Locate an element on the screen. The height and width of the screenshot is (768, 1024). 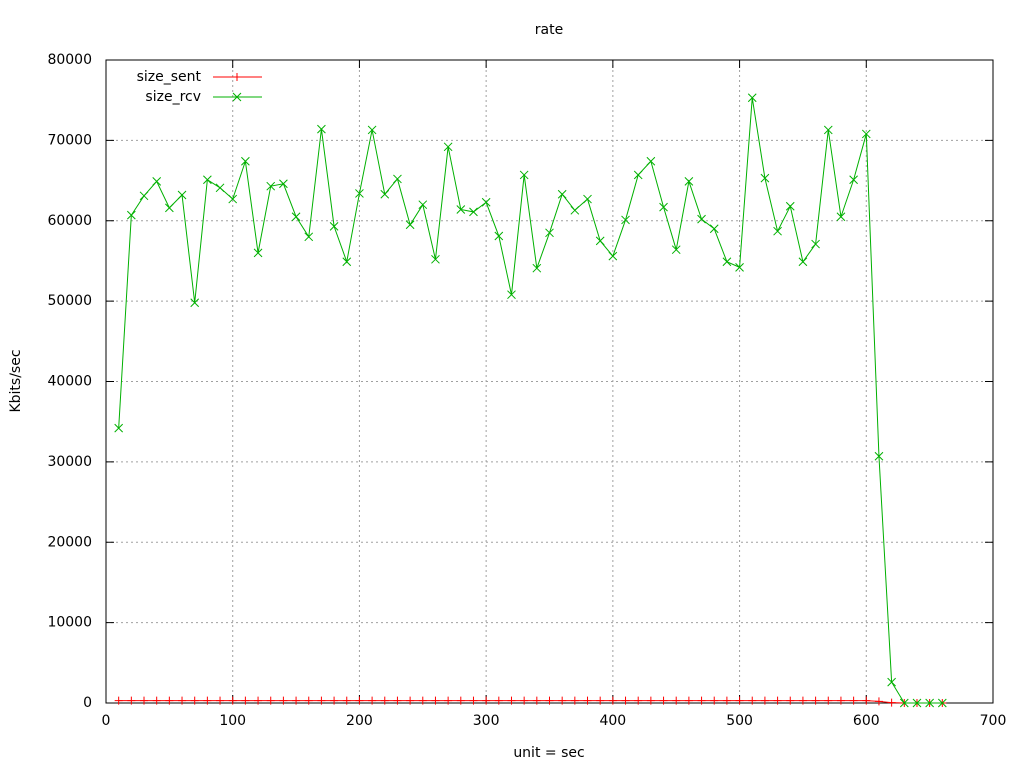
x-tick-label: 600 is located at coordinates (866, 721).